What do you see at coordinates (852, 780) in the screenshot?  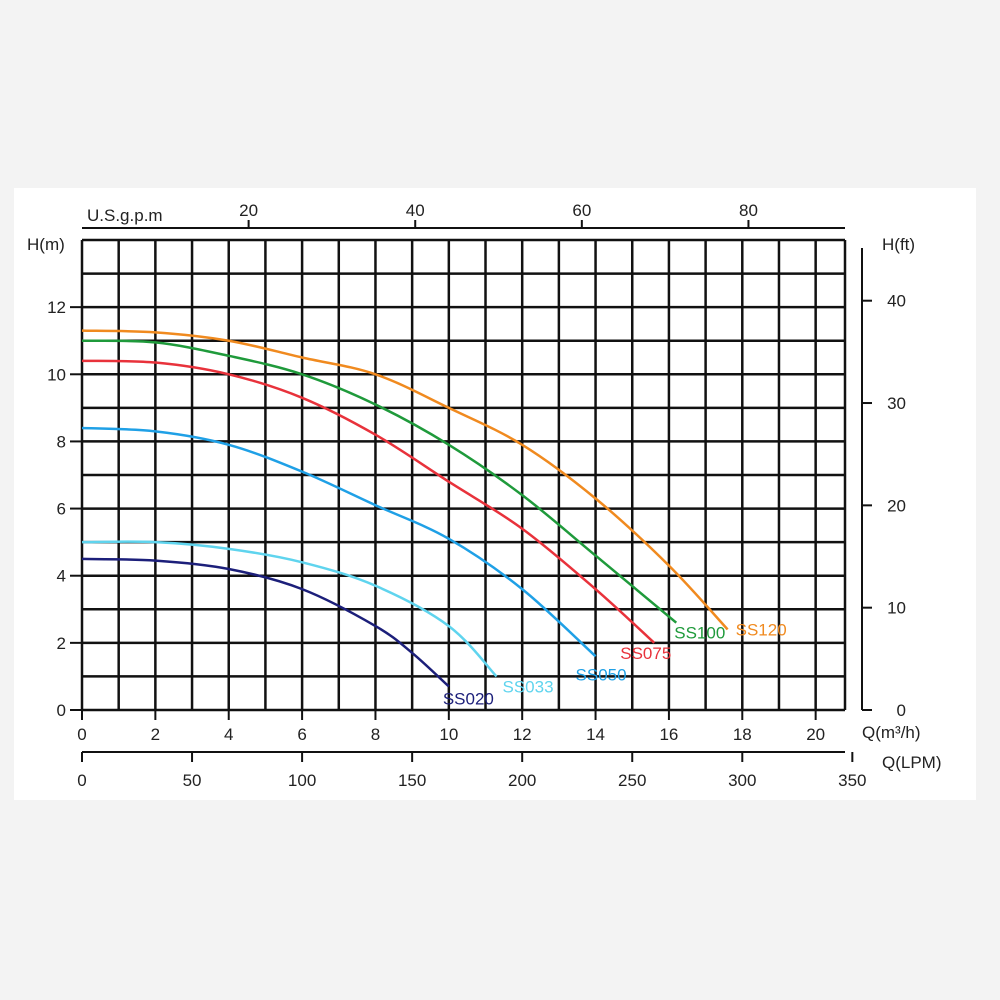 I see `lpm-tick-label: 350` at bounding box center [852, 780].